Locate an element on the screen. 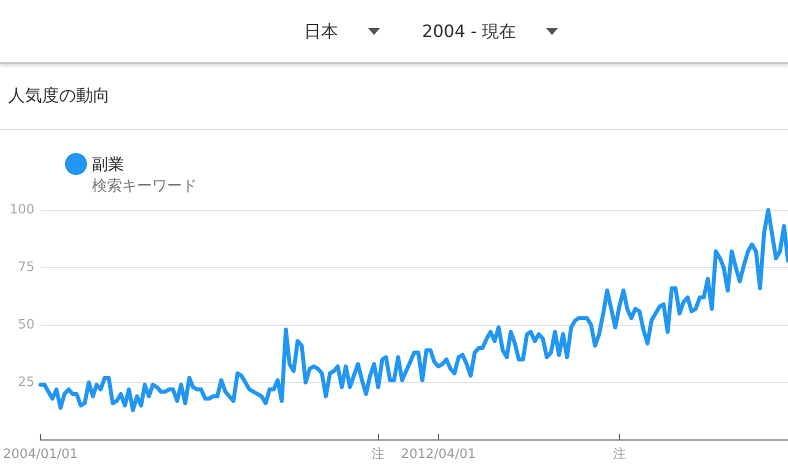 The image size is (788, 467). chart-title: 人気度の動向 is located at coordinates (59, 96).